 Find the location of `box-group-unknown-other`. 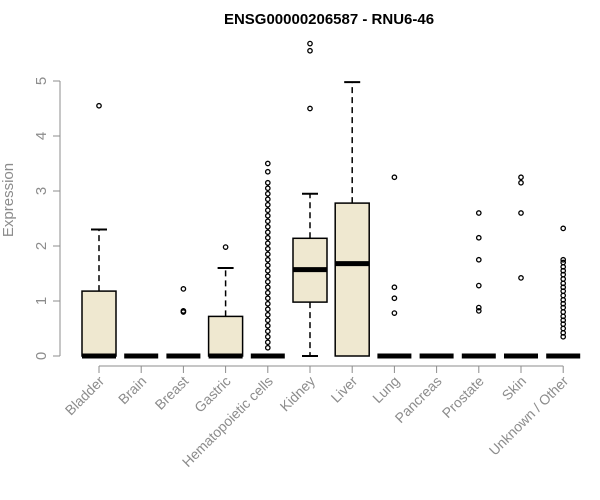

box-group-unknown-other is located at coordinates (563, 292).